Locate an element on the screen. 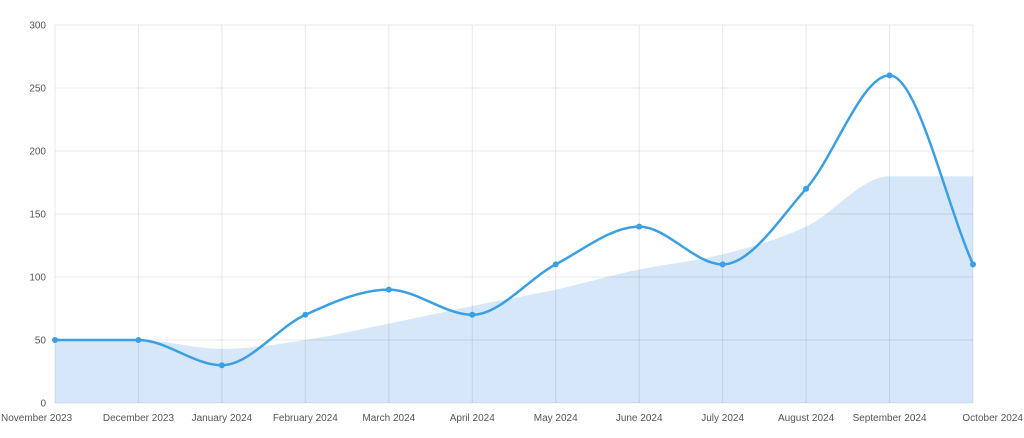 The image size is (1024, 438). x-tick-label-9: August 2024 is located at coordinates (806, 418).